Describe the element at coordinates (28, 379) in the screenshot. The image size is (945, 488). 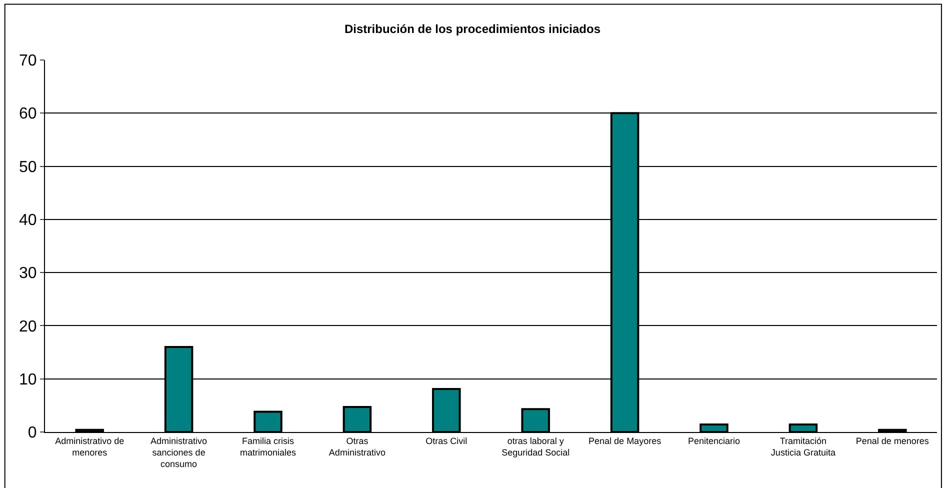
I see `y-tick-label: 10` at that location.